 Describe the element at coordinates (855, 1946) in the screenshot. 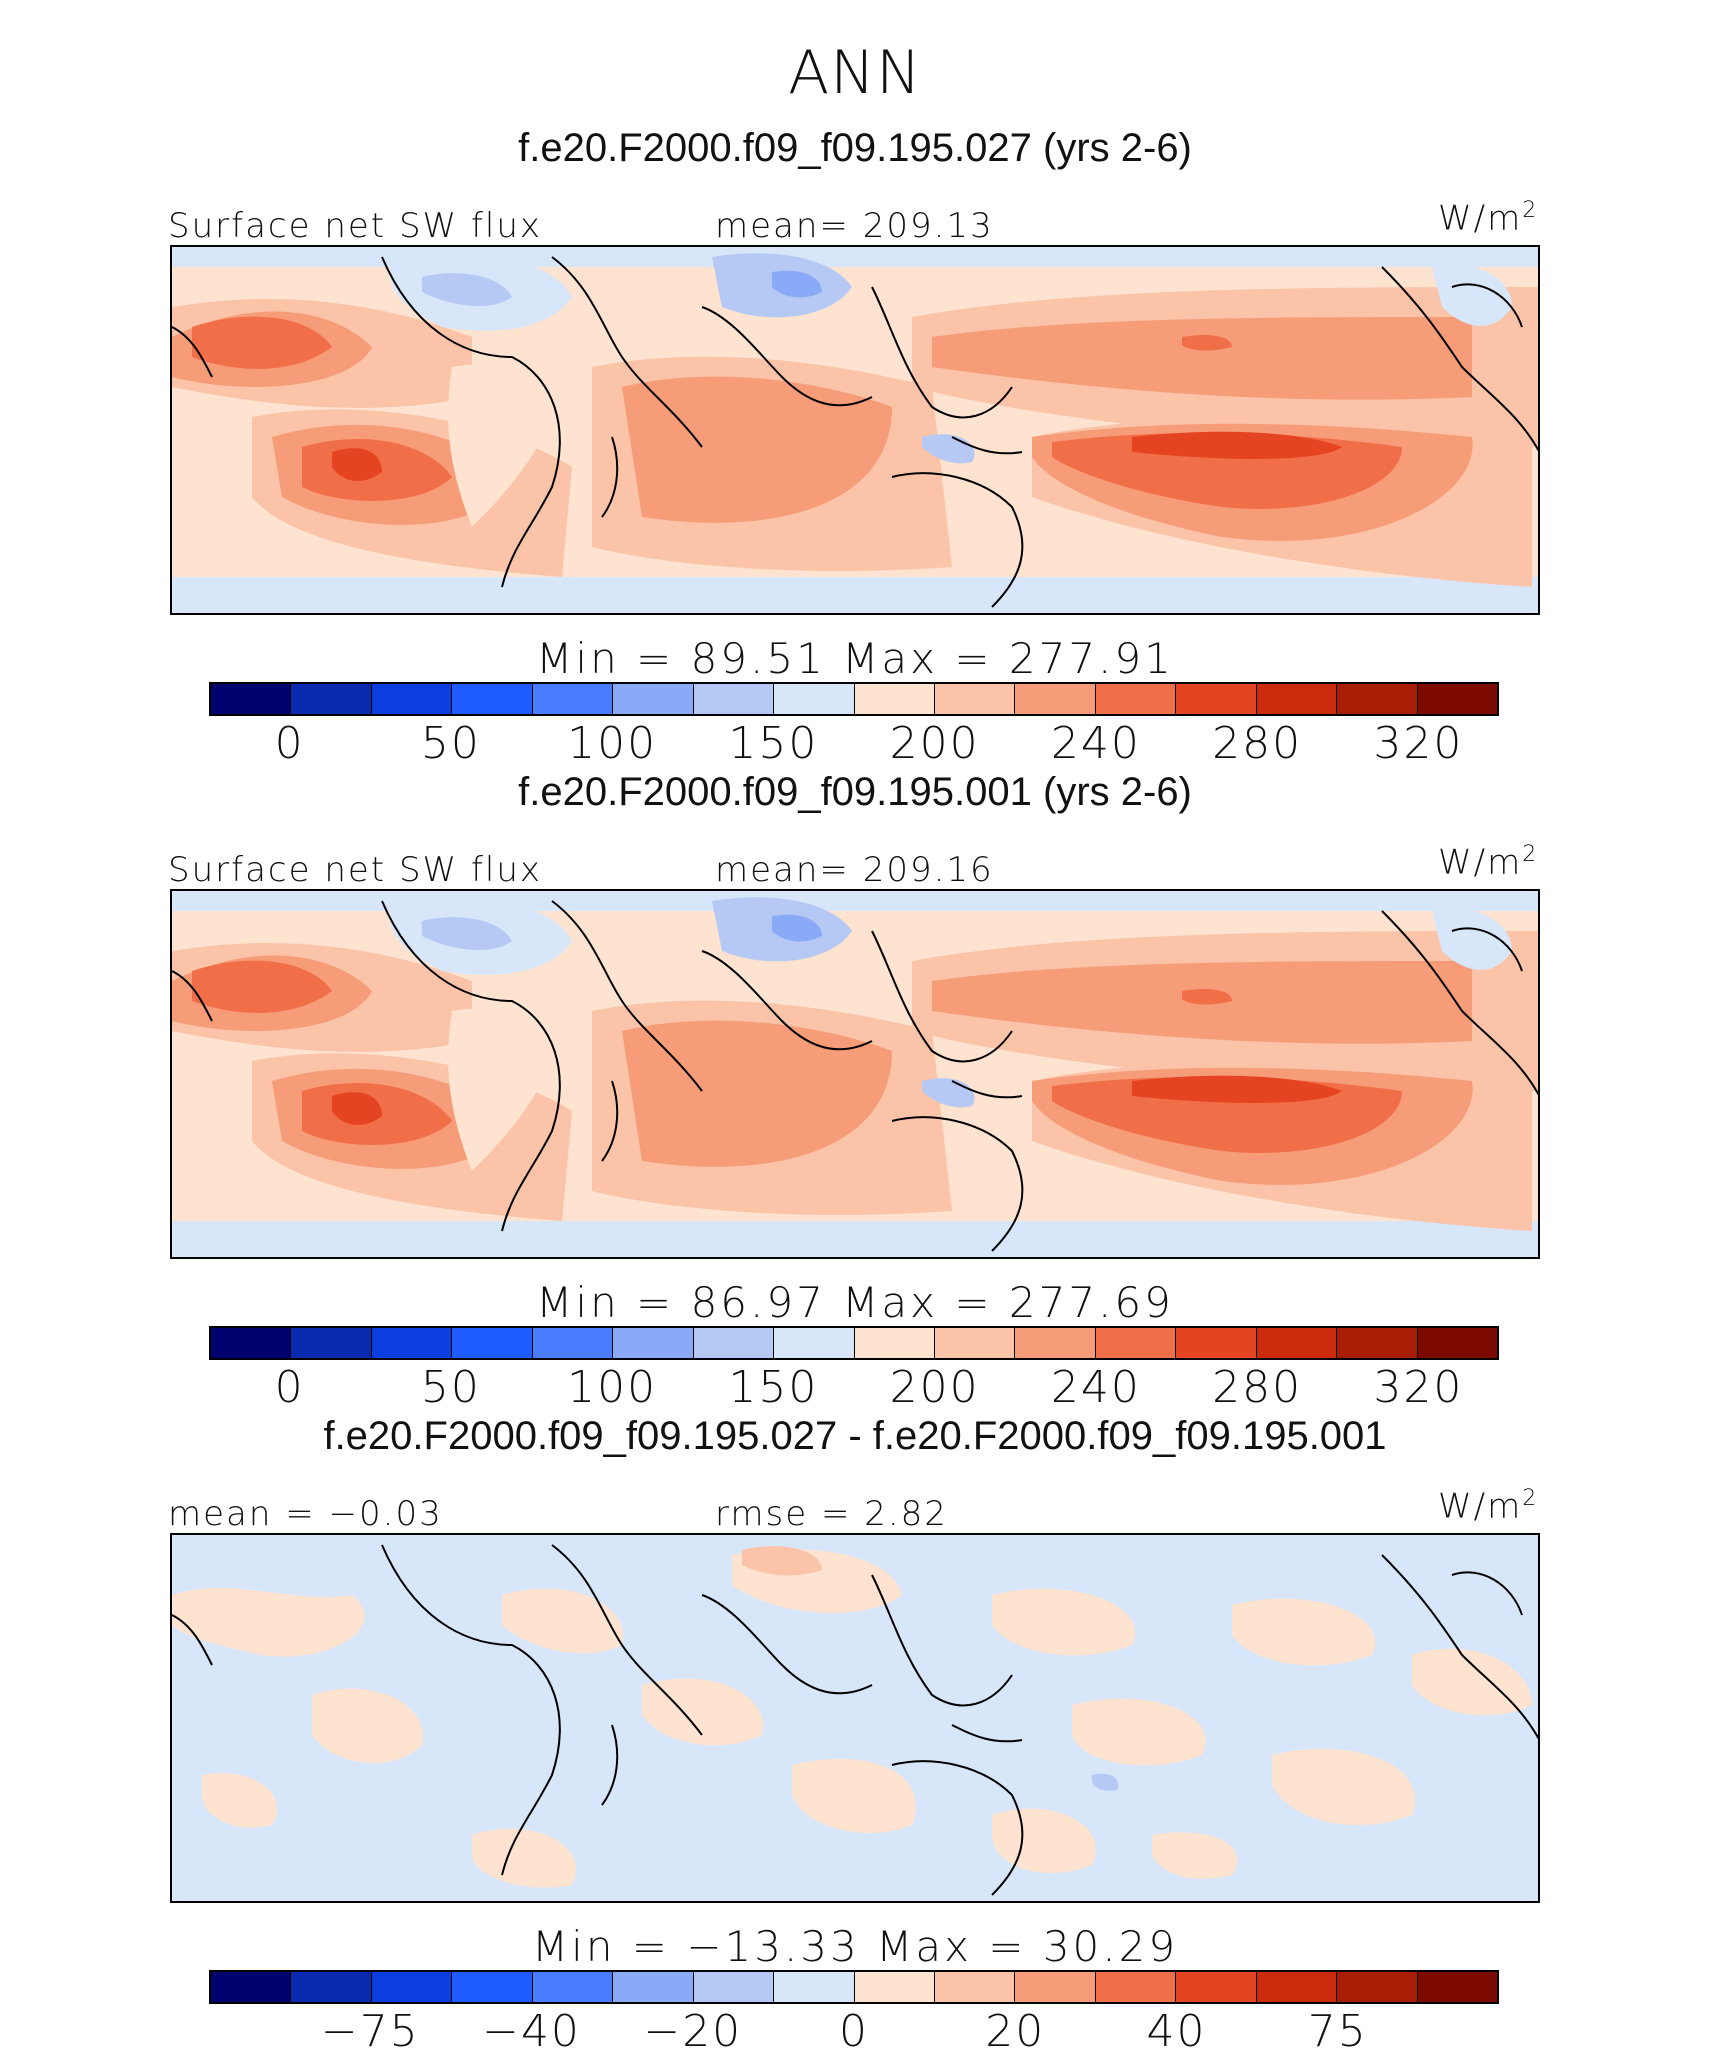

I see `panel3-minmax: Min = −13.33 Max = 30.29` at that location.